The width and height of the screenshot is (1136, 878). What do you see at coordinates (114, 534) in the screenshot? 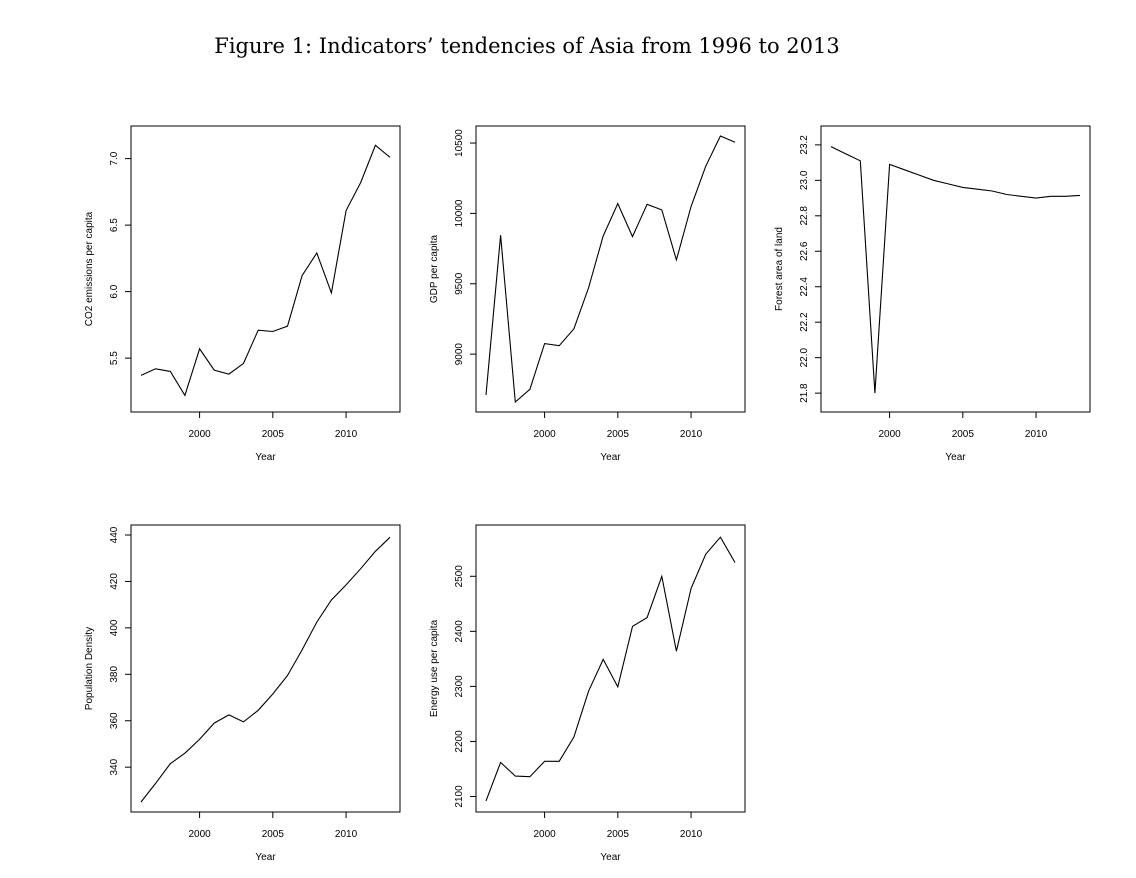
I see `y-tick-label: 440` at bounding box center [114, 534].